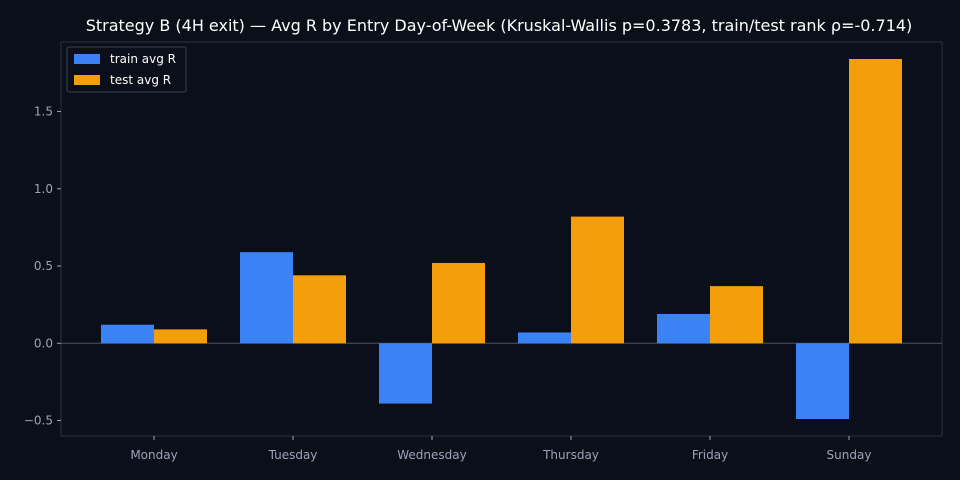 The image size is (960, 480). I want to click on y-axis: −0.5 0.0 0.5 1.0 1.5, so click(42, 266).